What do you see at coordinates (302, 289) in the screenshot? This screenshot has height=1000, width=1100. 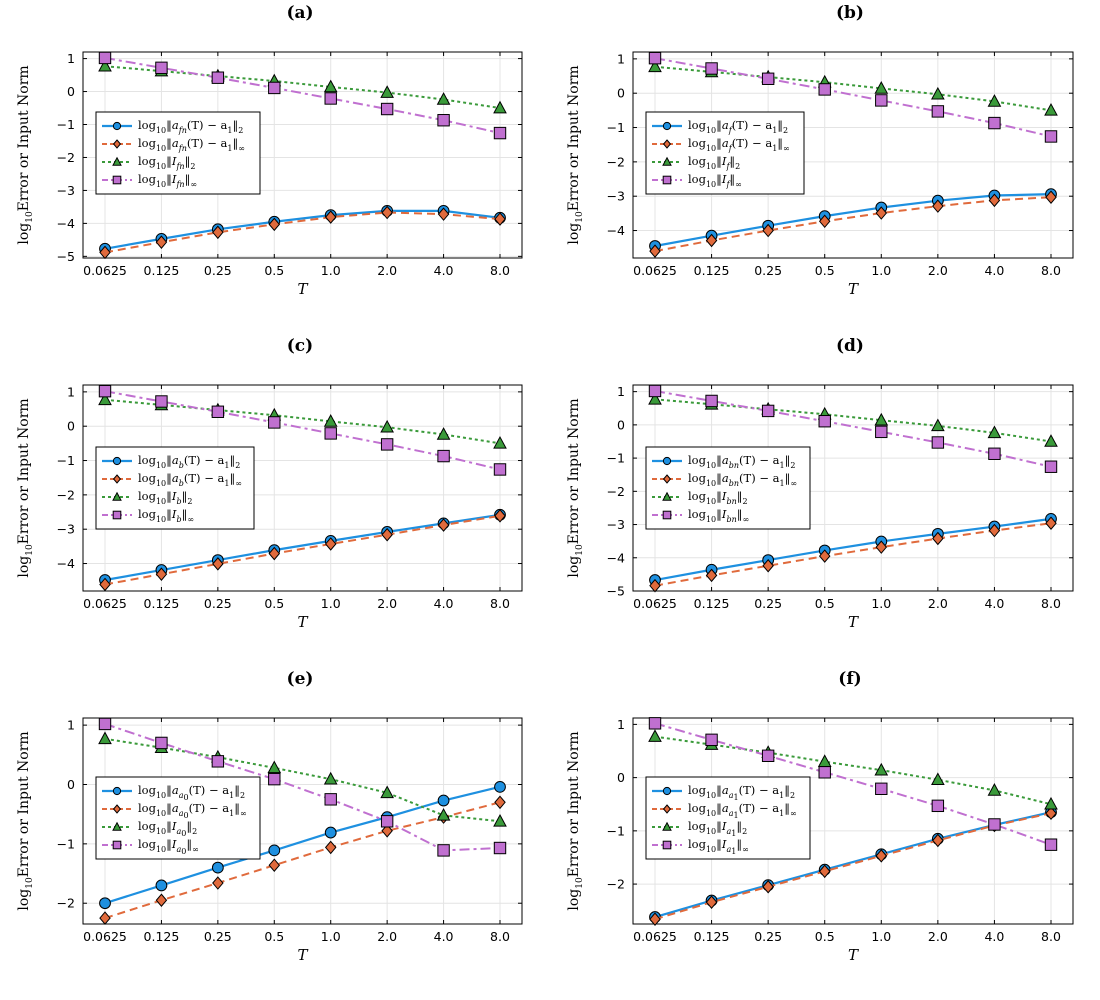 I see `x-axis-label: T` at bounding box center [302, 289].